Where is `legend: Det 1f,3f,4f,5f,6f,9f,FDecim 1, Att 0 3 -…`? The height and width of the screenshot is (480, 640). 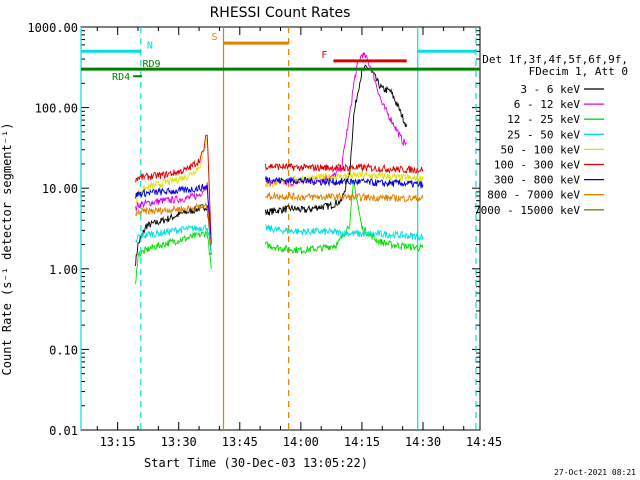 legend: Det 1f,3f,4f,5f,6f,9f,FDecim 1, Att 0 3 -… is located at coordinates (551, 135).